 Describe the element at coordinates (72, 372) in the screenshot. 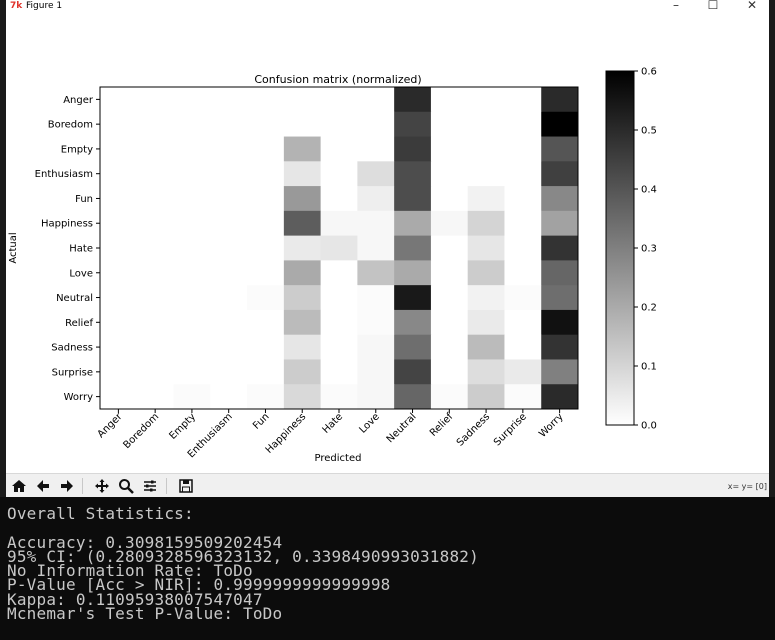

I see `y-tick-label: Surprise` at that location.